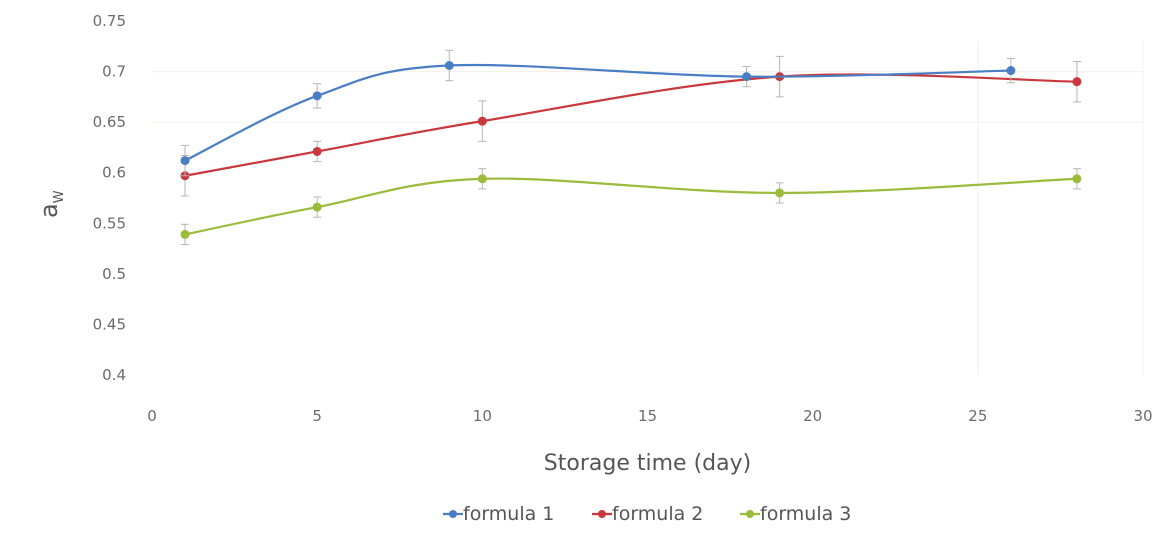 Image resolution: width=1158 pixels, height=535 pixels. Describe the element at coordinates (317, 416) in the screenshot. I see `x-tick-label: 5` at that location.